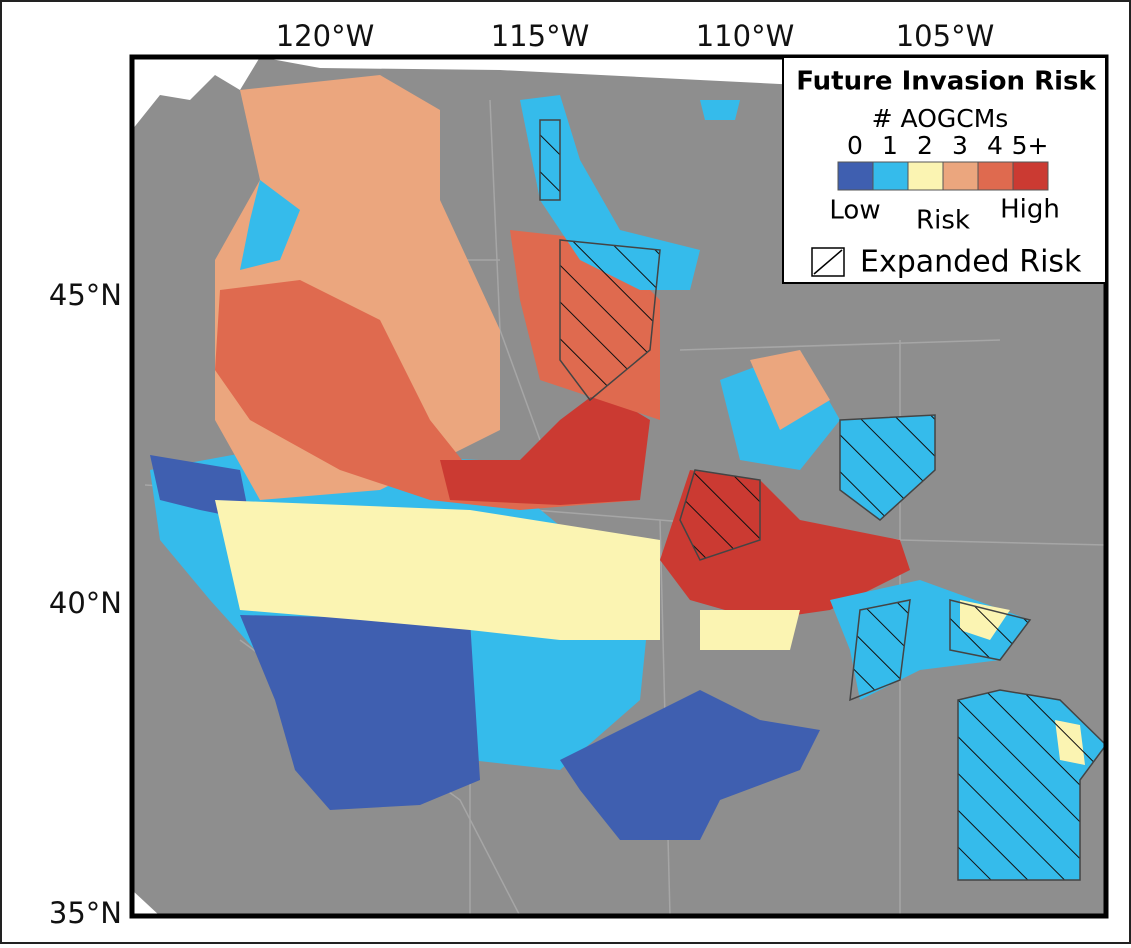  What do you see at coordinates (540, 36) in the screenshot?
I see `lon-label: 115°W` at bounding box center [540, 36].